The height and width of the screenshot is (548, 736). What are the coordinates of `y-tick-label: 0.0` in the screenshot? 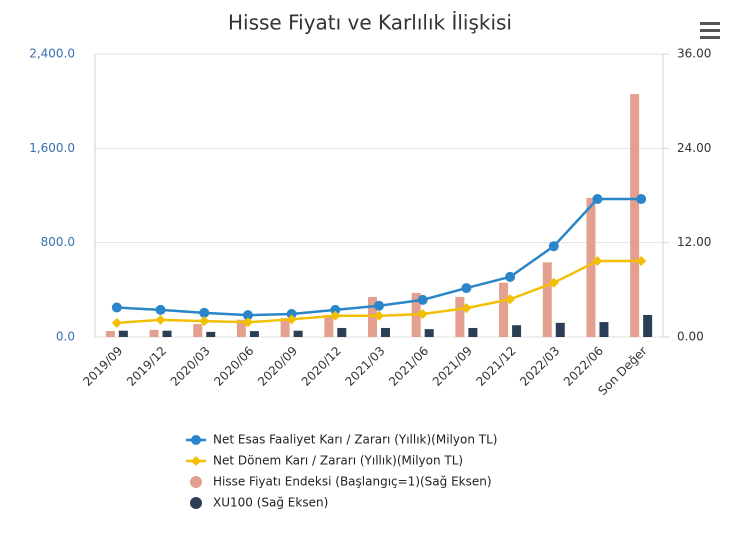 It's located at (65, 337).